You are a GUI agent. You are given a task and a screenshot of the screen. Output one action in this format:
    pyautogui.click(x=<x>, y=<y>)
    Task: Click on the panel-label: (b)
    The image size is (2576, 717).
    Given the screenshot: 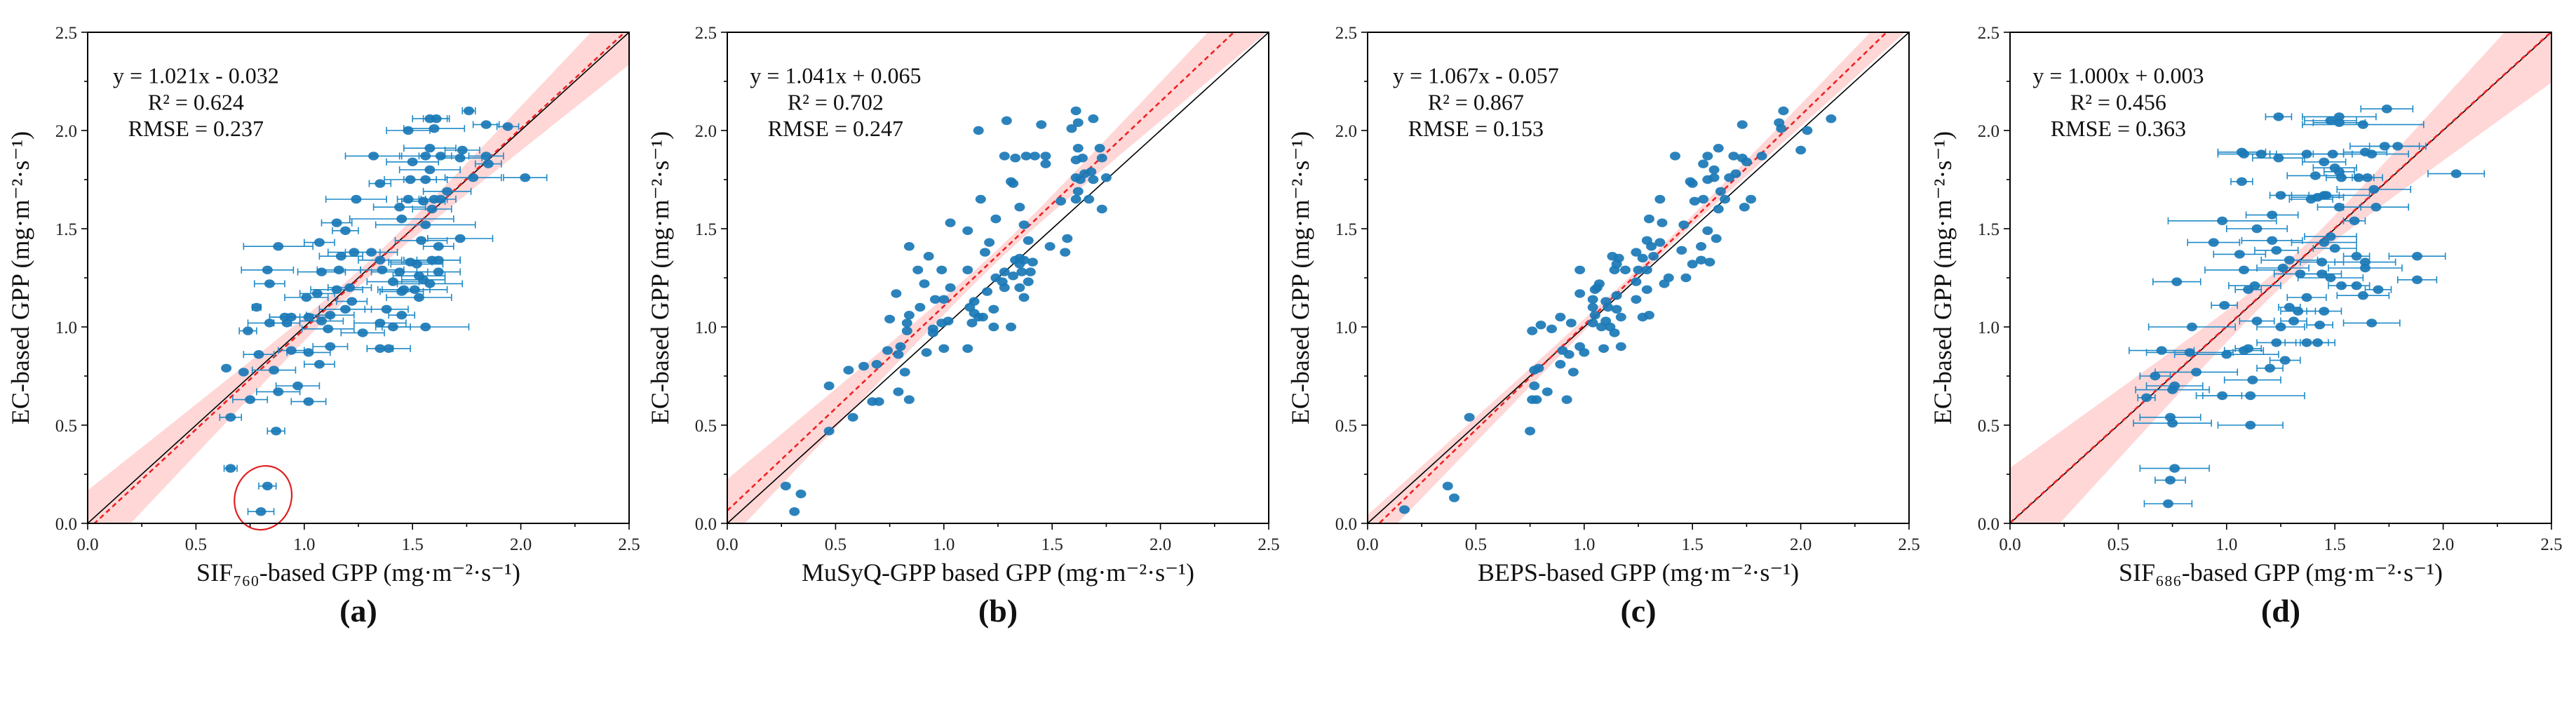 What is the action you would take?
    pyautogui.click(x=998, y=611)
    